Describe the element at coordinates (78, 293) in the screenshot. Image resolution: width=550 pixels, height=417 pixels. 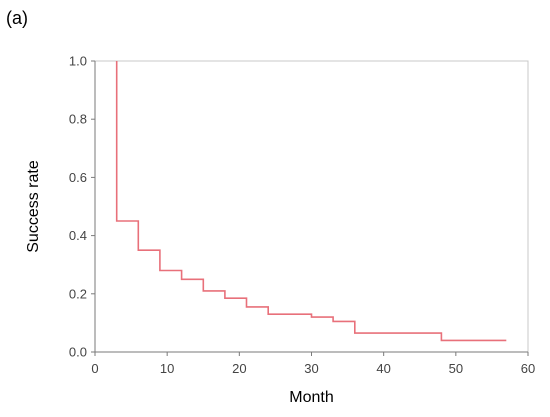
I see `y-tick-label: 0.2` at that location.